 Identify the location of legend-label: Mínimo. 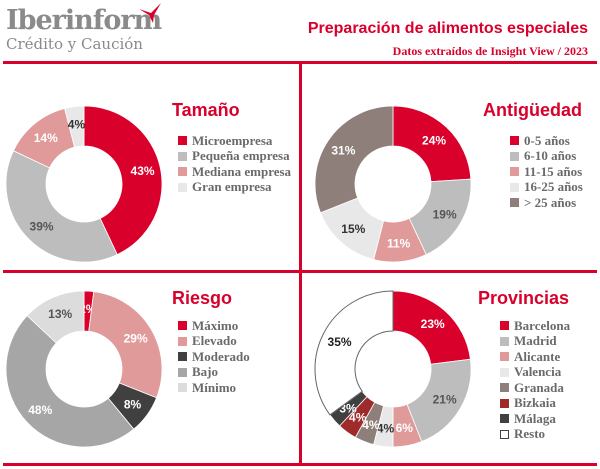
(214, 387).